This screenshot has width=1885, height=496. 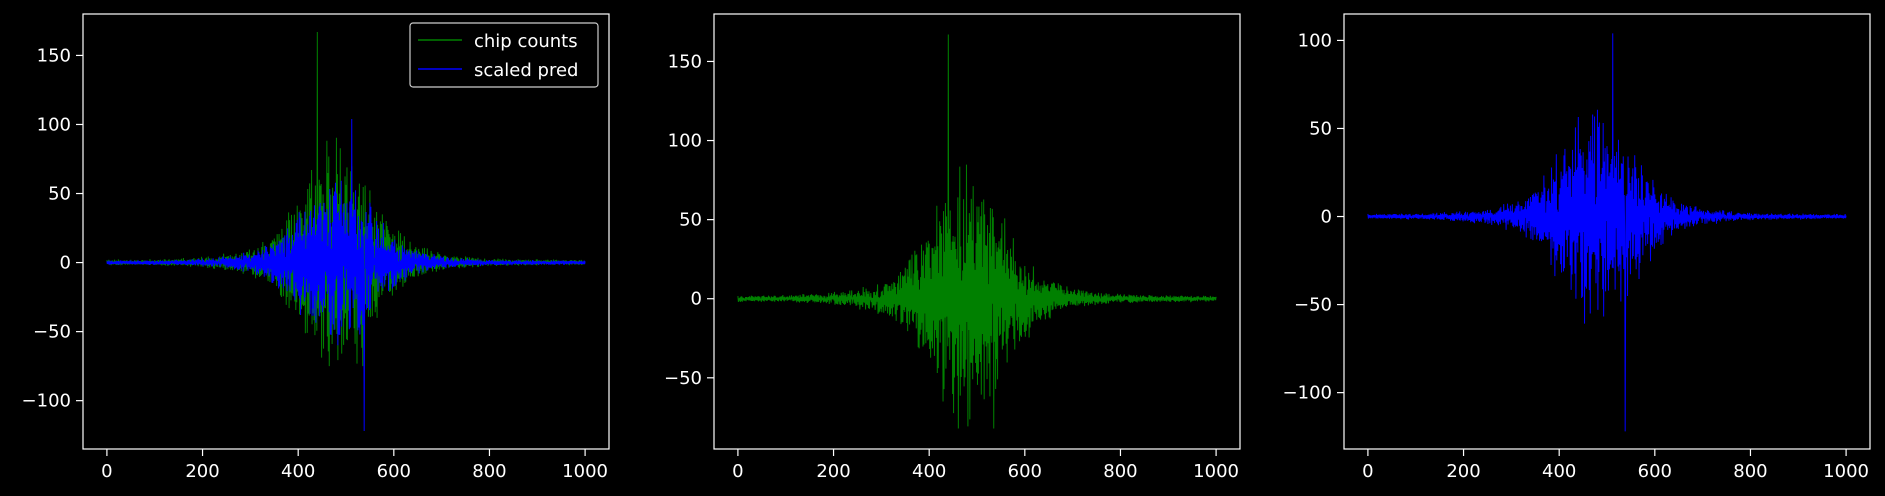 I want to click on legend-label-scaled-pred: scaled pred, so click(x=526, y=70).